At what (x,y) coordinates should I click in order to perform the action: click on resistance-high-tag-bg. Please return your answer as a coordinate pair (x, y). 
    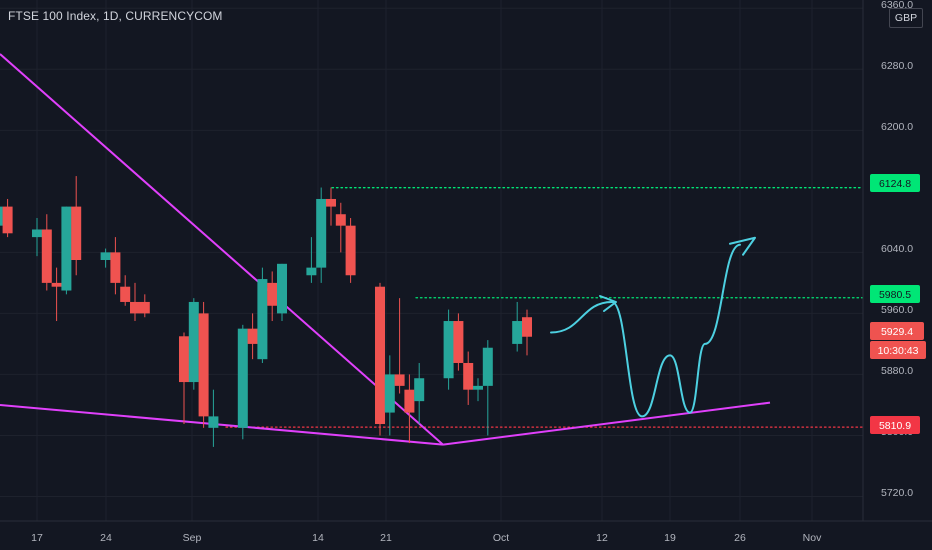
    Looking at the image, I should click on (895, 183).